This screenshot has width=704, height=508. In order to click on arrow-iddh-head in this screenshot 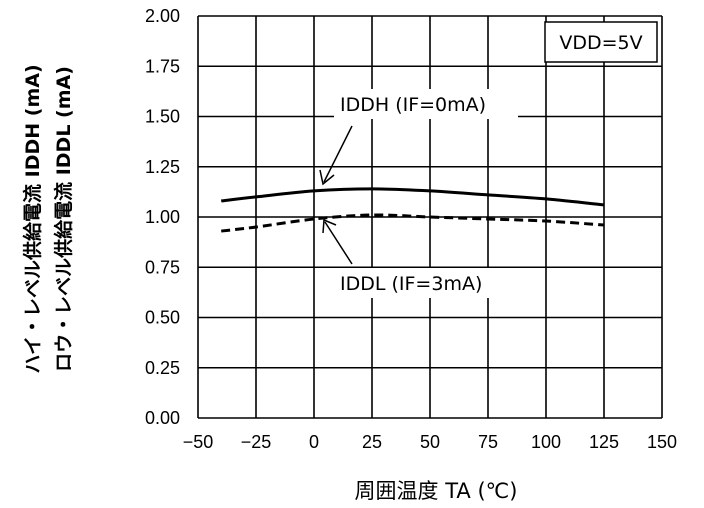, I will do `click(327, 177)`.